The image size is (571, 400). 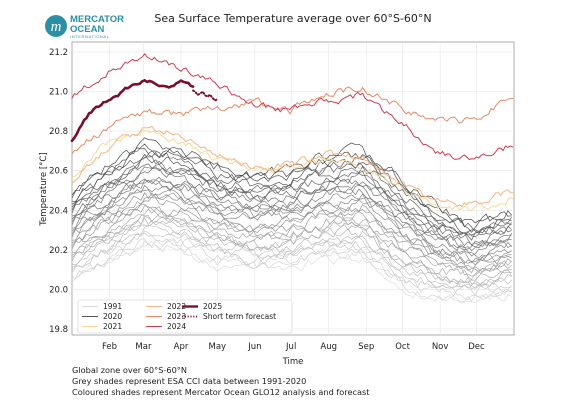 What do you see at coordinates (58, 330) in the screenshot?
I see `y-tick-label: 19.8` at bounding box center [58, 330].